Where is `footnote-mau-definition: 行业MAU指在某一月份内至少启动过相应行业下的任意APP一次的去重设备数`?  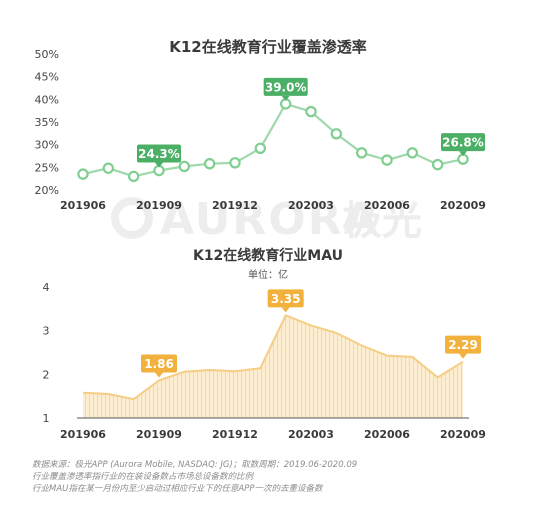 footnote-mau-definition: 行业MAU指在某一月份内至少启动过相应行业下的任意APP一次的去重设备数 is located at coordinates (177, 489).